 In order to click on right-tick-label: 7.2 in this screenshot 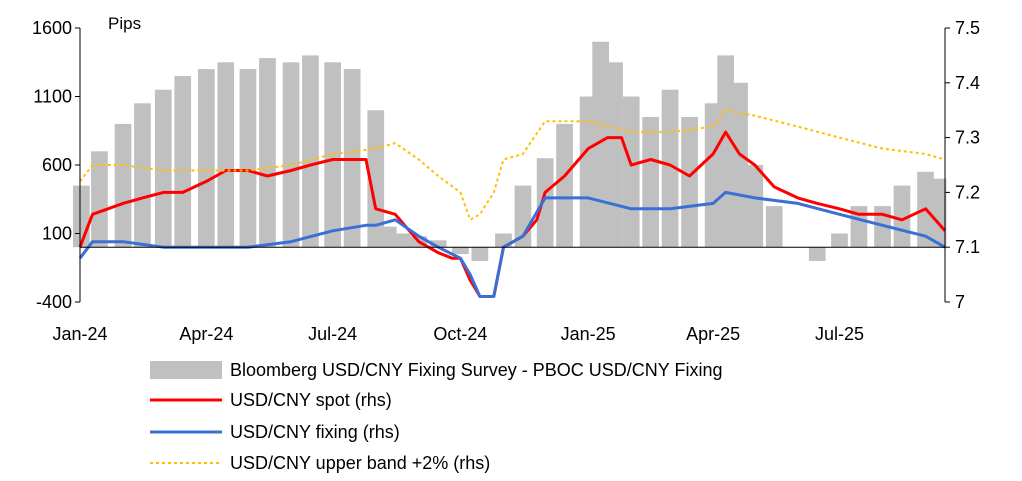, I will do `click(967, 192)`.